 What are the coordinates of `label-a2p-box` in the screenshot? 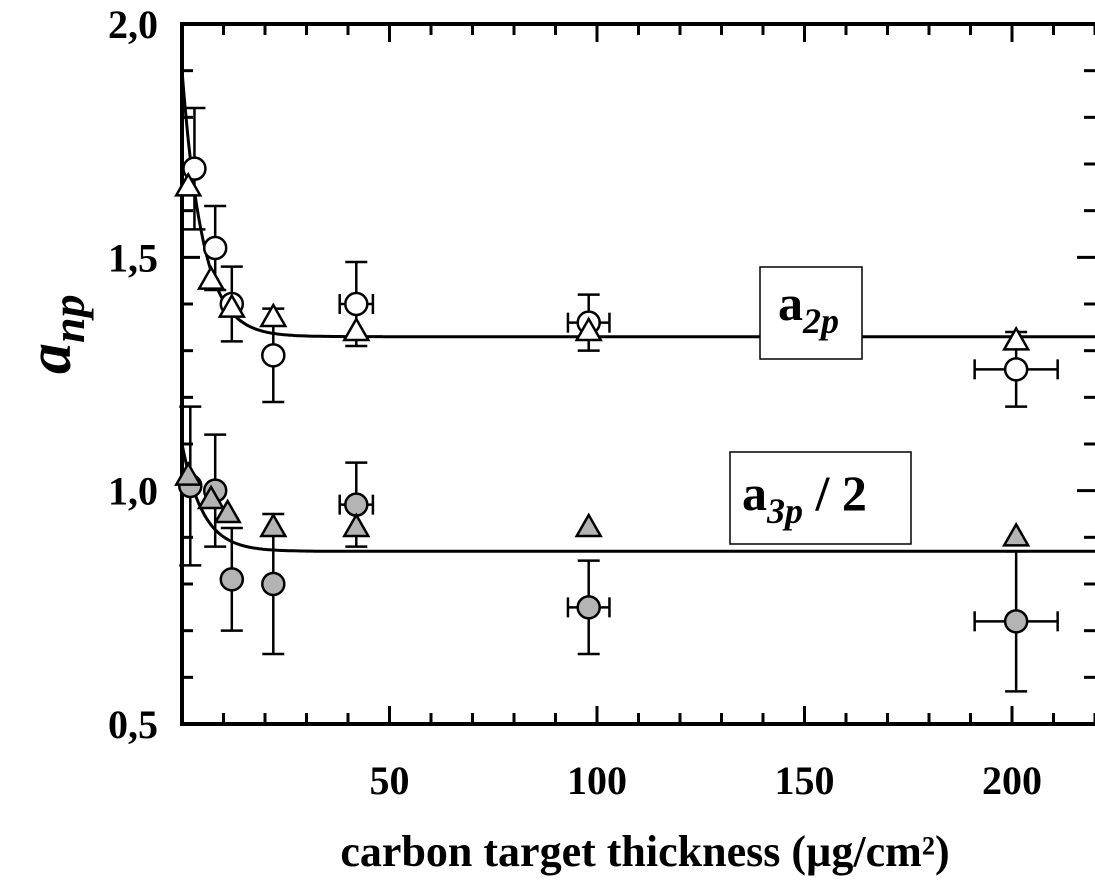 It's located at (811, 313).